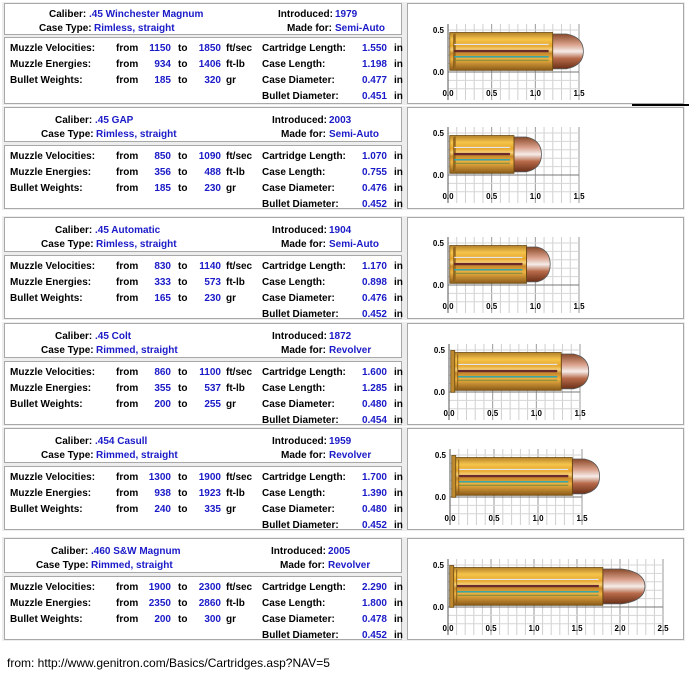 The height and width of the screenshot is (676, 689). I want to click on made-for-value: Revolver, so click(350, 455).